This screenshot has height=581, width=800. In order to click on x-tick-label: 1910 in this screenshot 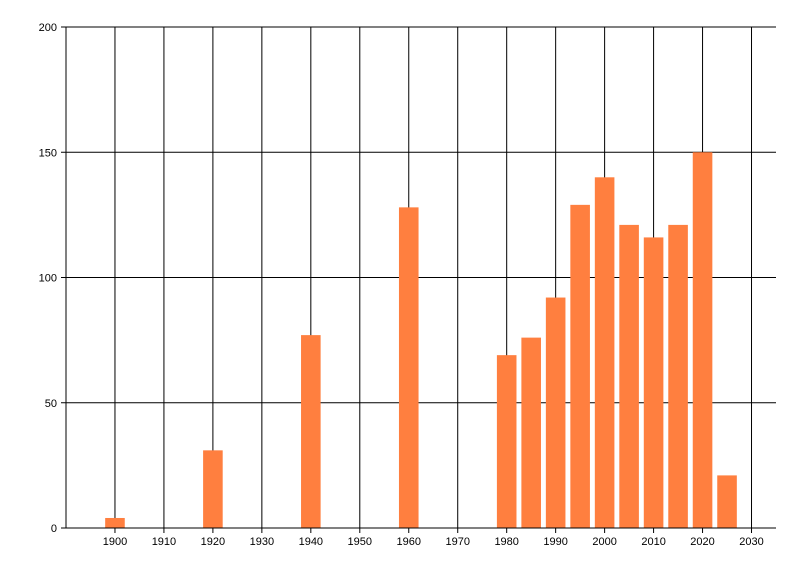, I will do `click(164, 542)`.